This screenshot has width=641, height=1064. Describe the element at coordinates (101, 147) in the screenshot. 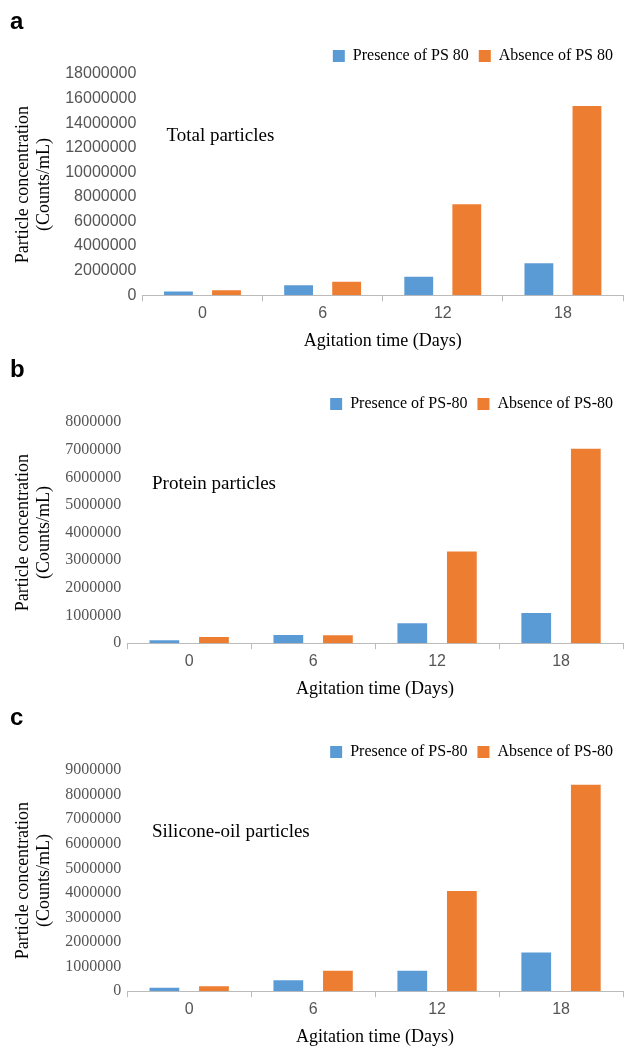

I see `y-tick-label: 12000000` at that location.